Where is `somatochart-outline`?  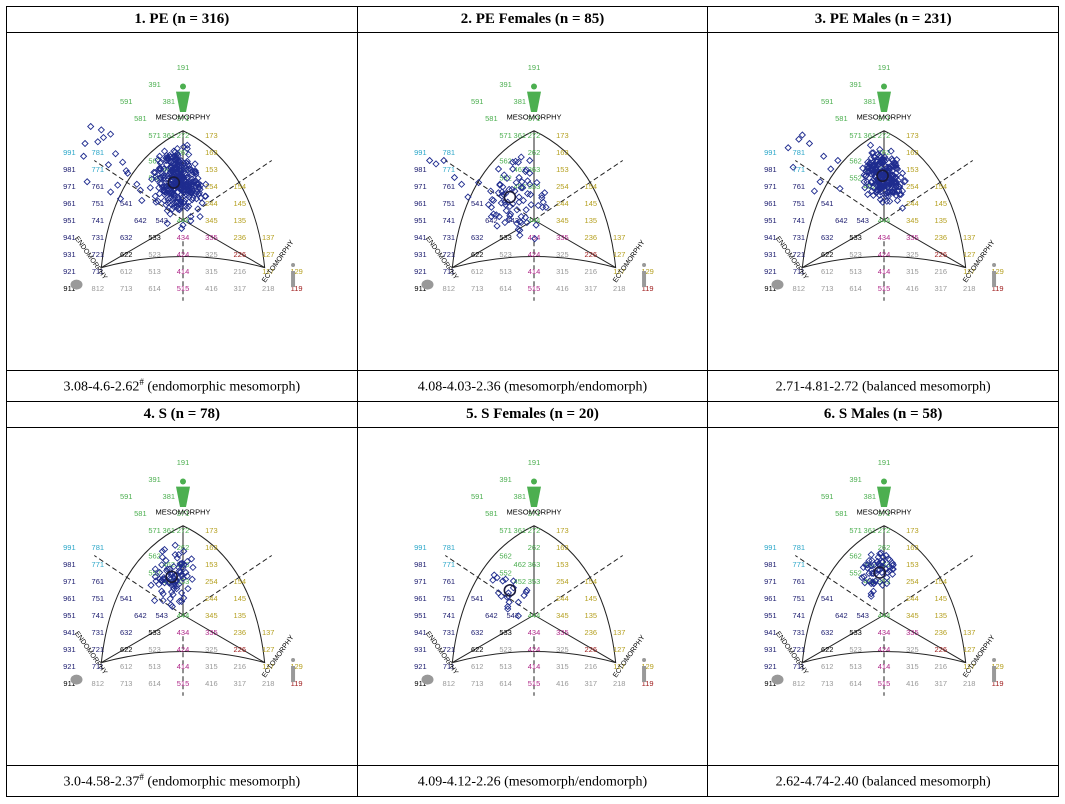
somatochart-outline is located at coordinates (183, 199).